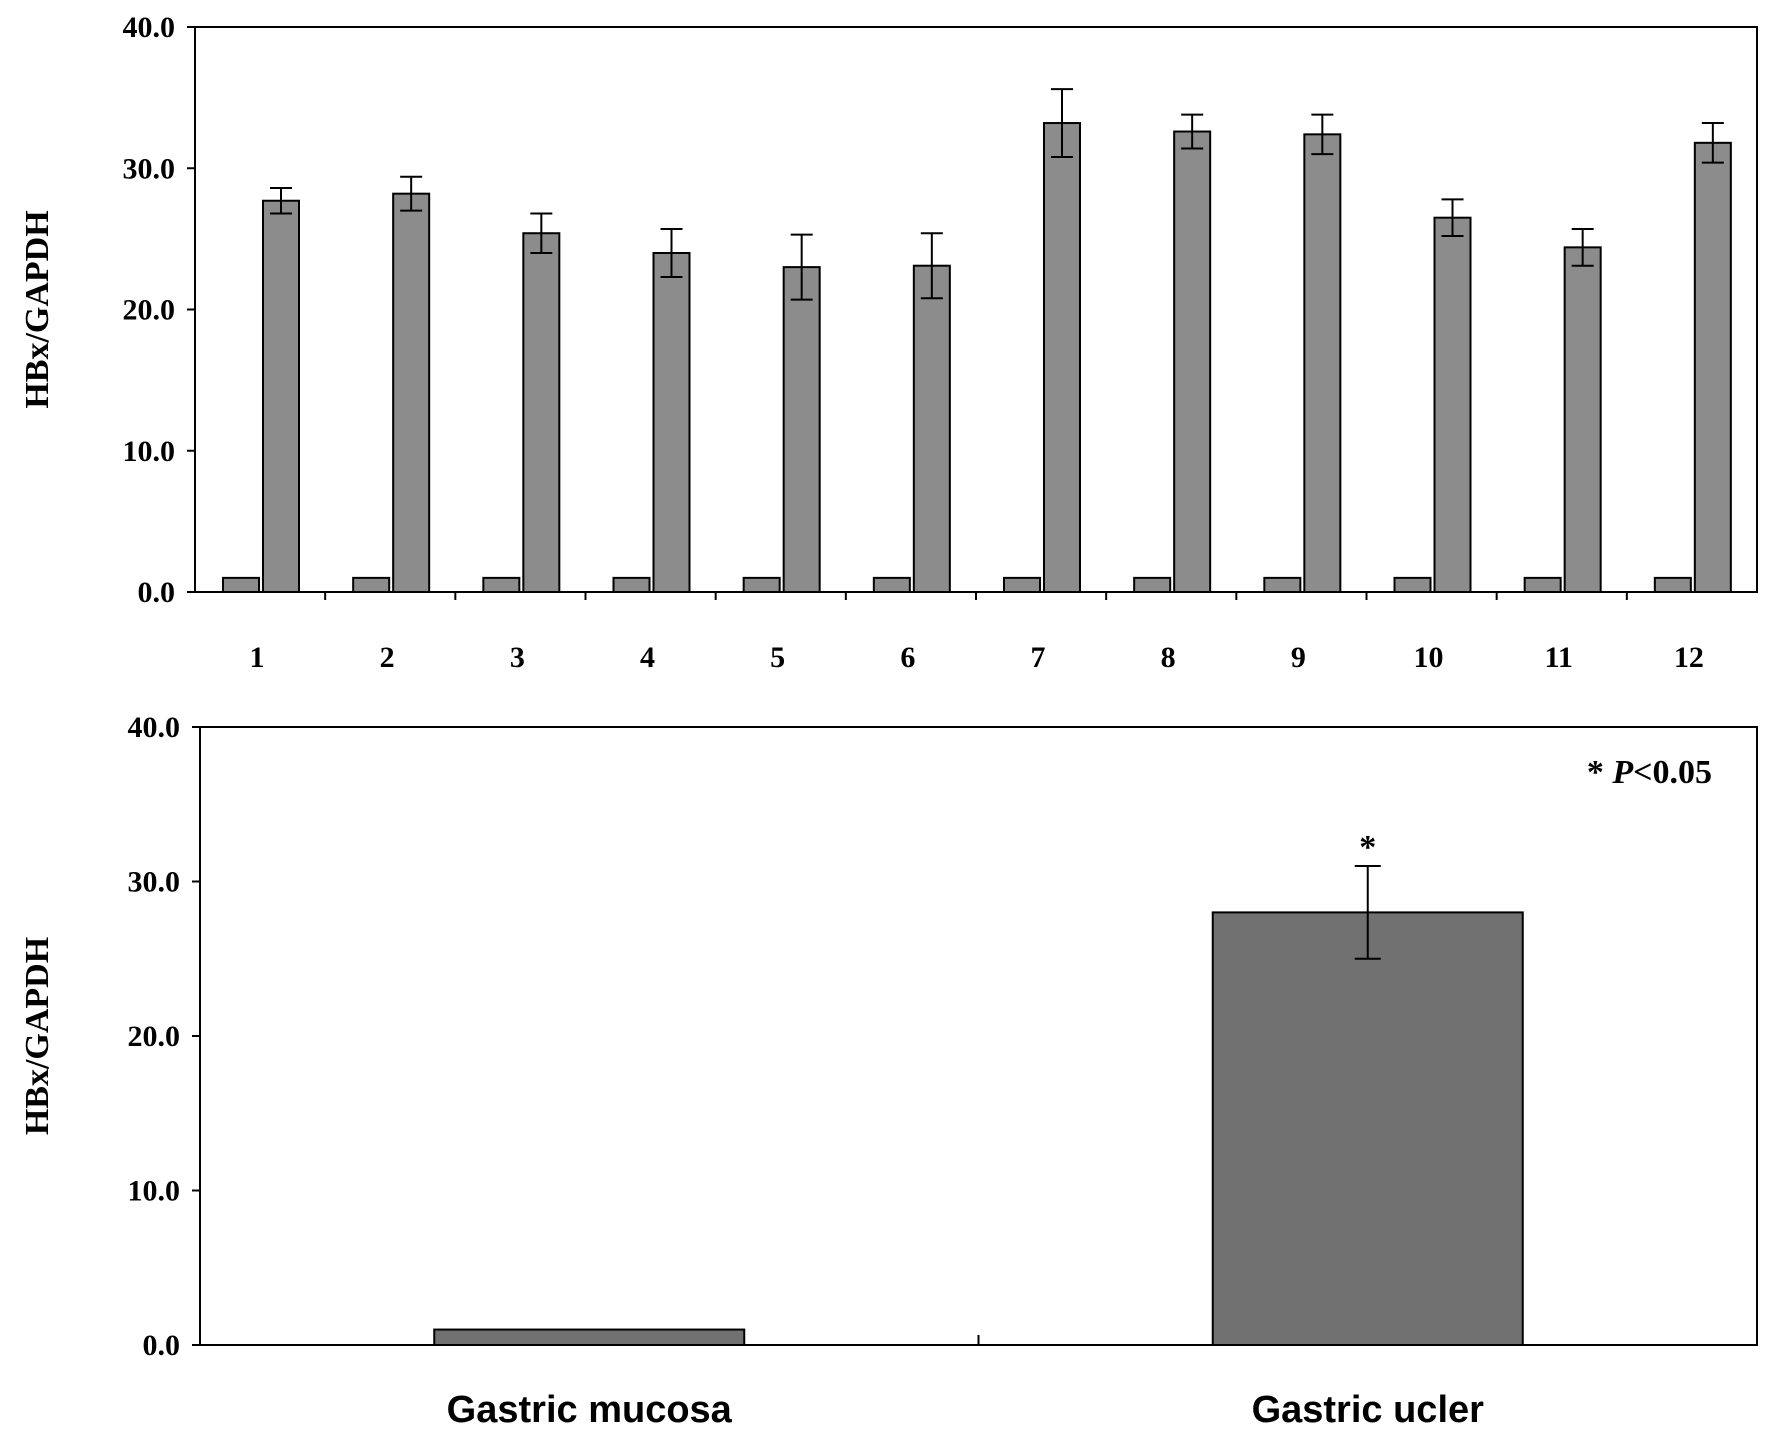 Image resolution: width=1772 pixels, height=1438 pixels. What do you see at coordinates (777, 657) in the screenshot?
I see `x-tick-label: 5` at bounding box center [777, 657].